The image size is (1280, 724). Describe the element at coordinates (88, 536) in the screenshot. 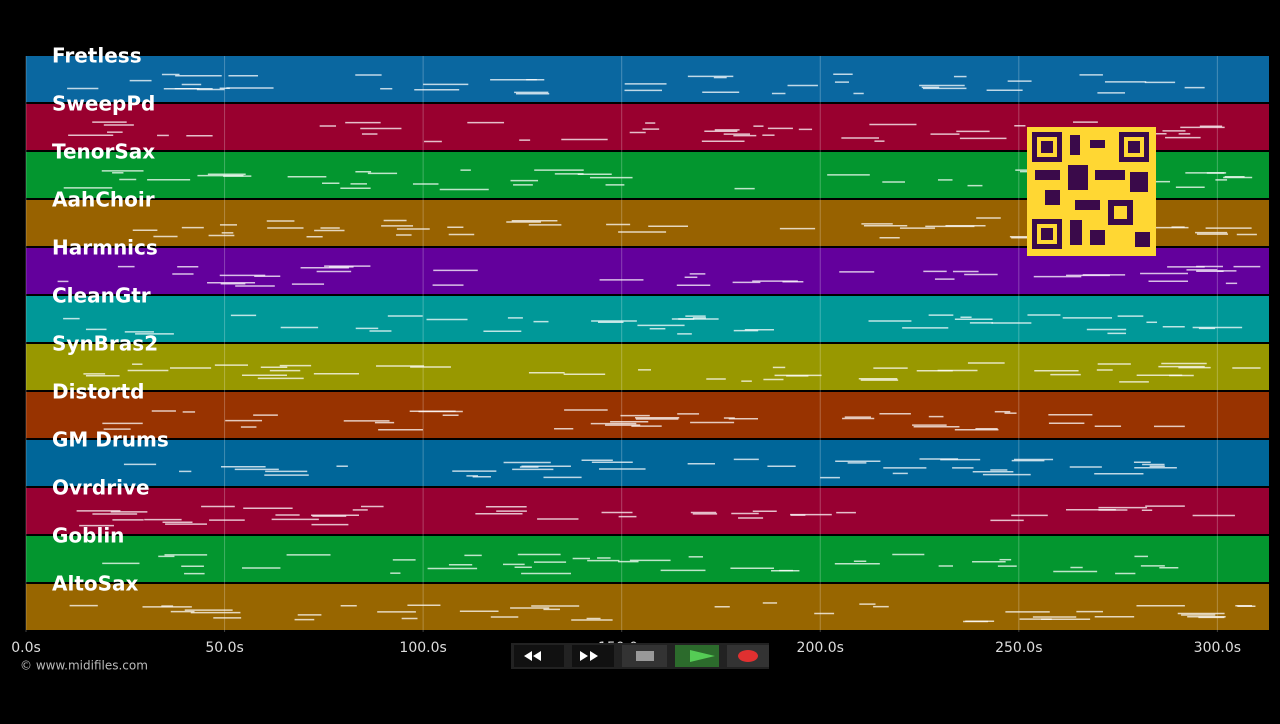

I see `track-name: Goblin` at that location.